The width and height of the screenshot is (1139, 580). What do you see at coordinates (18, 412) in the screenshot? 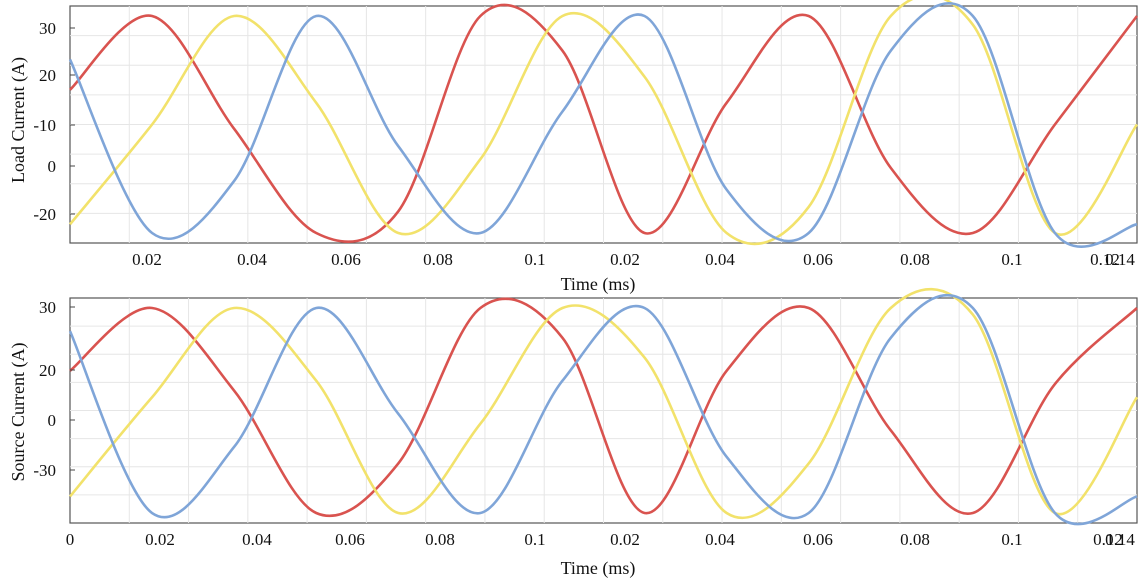
I see `y-axis-title: Source Current (A)` at bounding box center [18, 412].